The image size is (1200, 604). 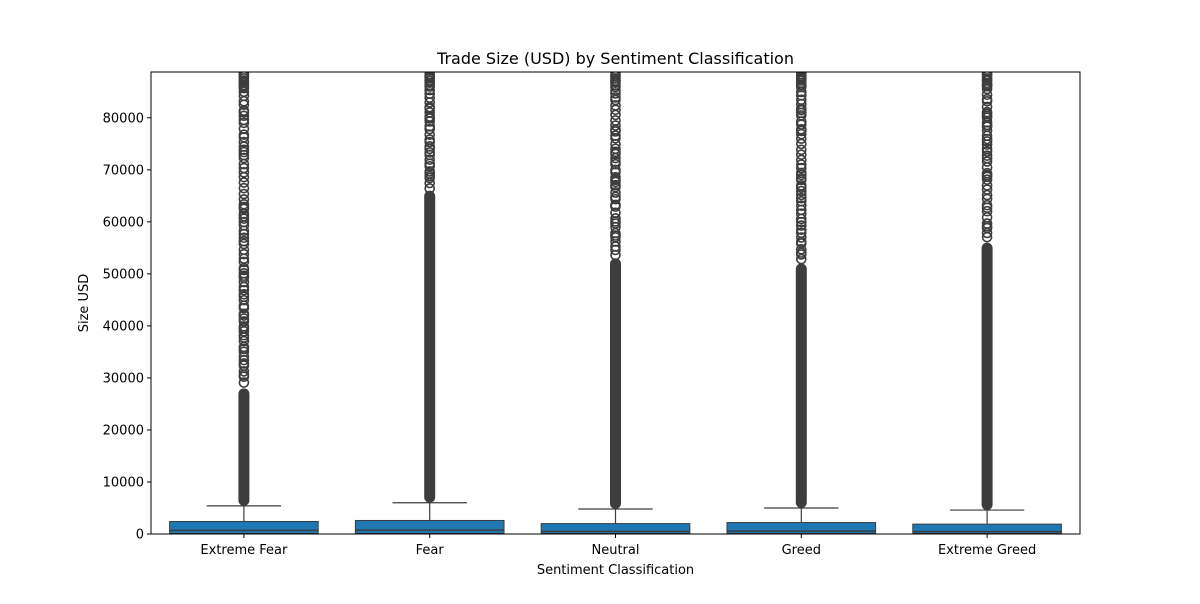 What do you see at coordinates (123, 170) in the screenshot?
I see `y-tick-label: 70000` at bounding box center [123, 170].